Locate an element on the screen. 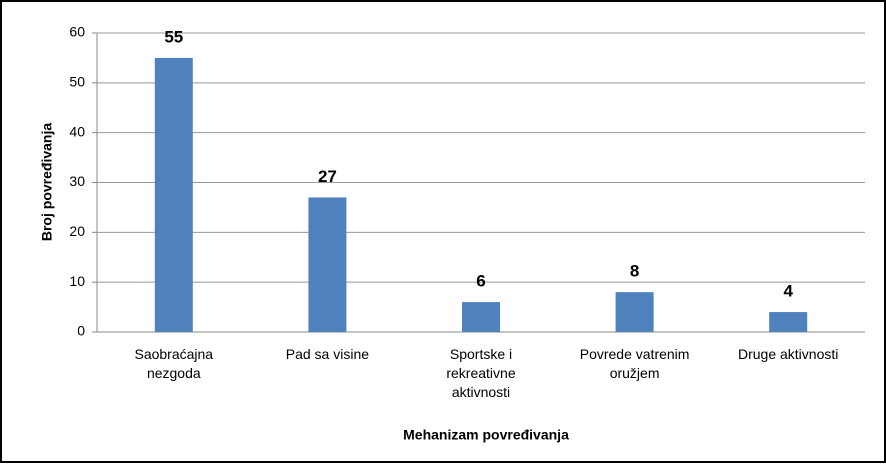  x-tick-label: Sportske i rekreativne aktivnosti is located at coordinates (481, 373).